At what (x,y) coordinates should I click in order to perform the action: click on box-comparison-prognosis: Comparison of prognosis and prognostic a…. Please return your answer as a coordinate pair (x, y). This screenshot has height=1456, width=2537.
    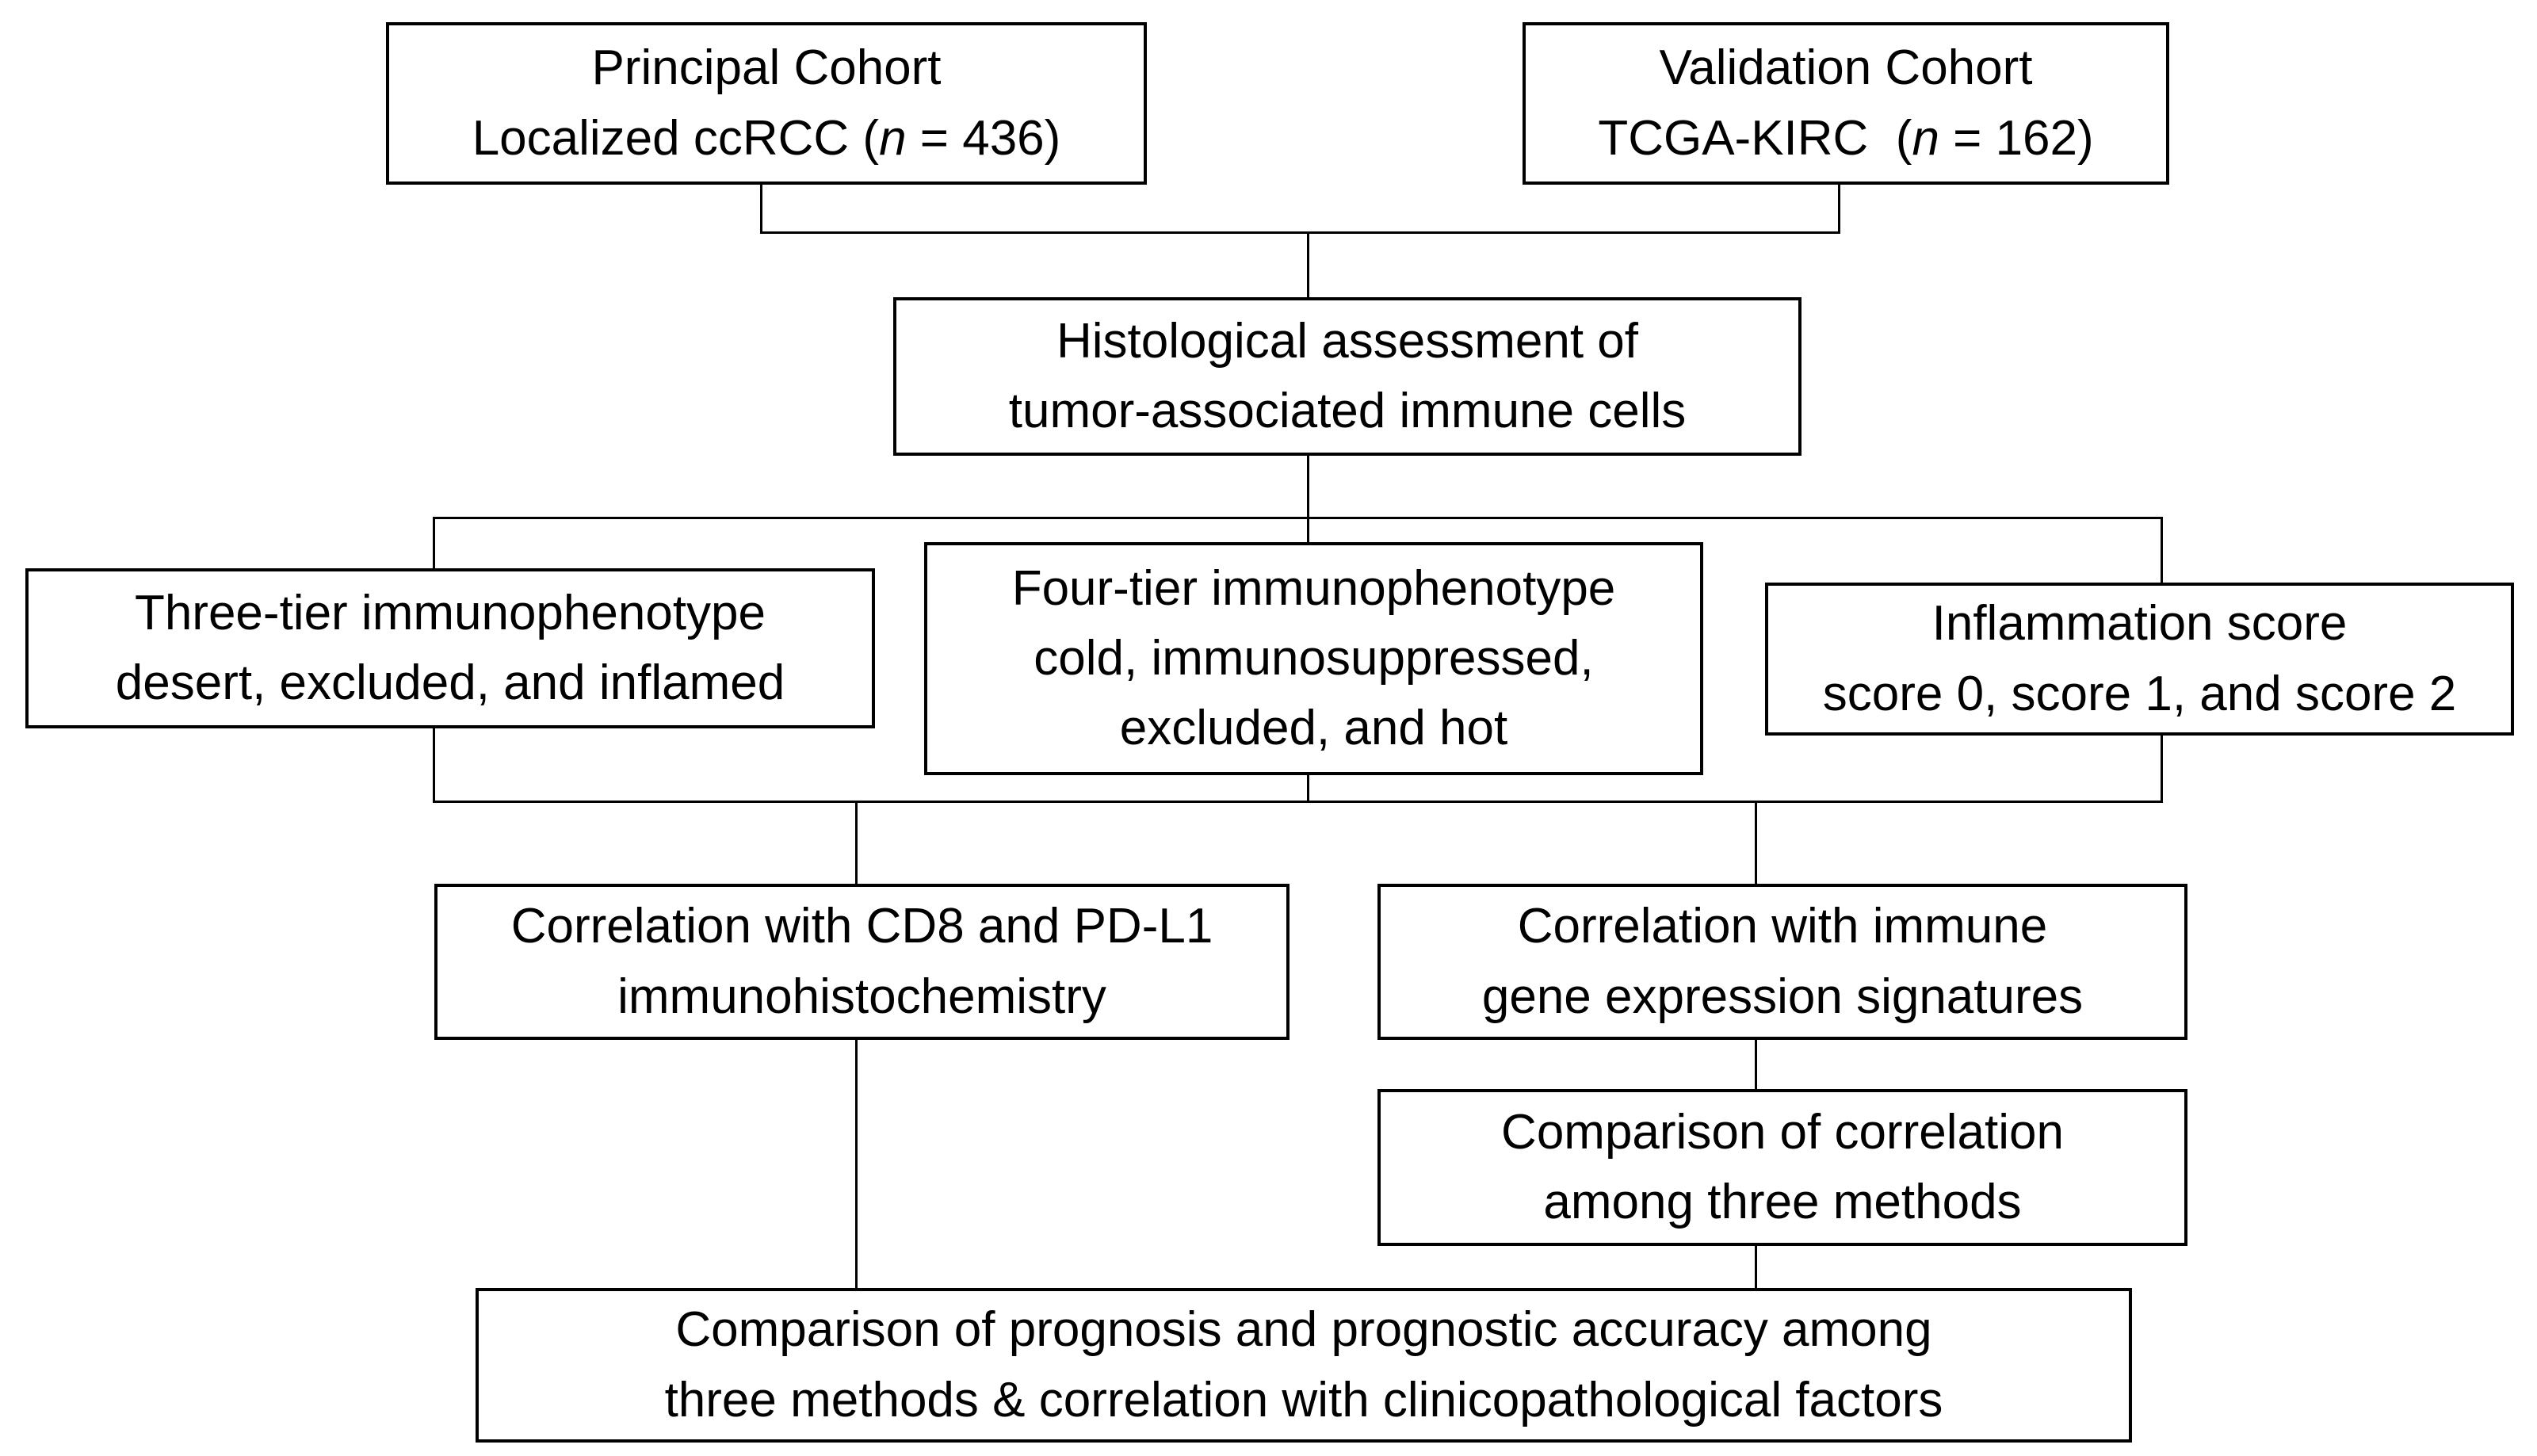
    Looking at the image, I should click on (1304, 1365).